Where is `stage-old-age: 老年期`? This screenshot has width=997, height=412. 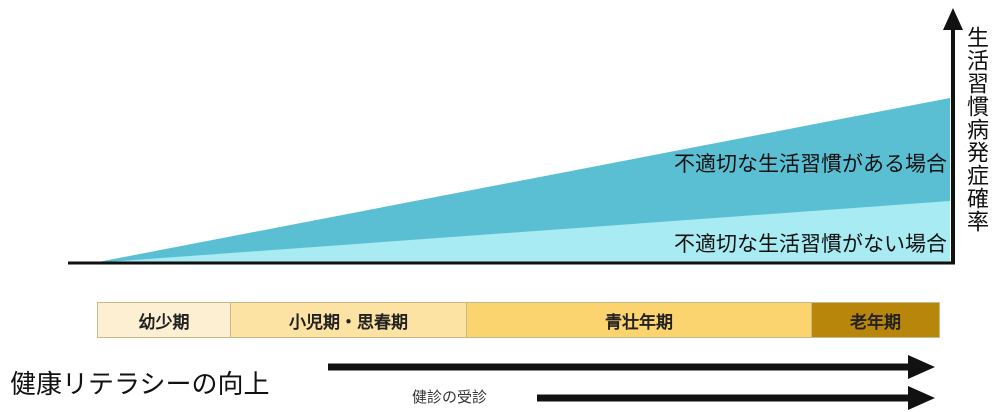 stage-old-age: 老年期 is located at coordinates (875, 320).